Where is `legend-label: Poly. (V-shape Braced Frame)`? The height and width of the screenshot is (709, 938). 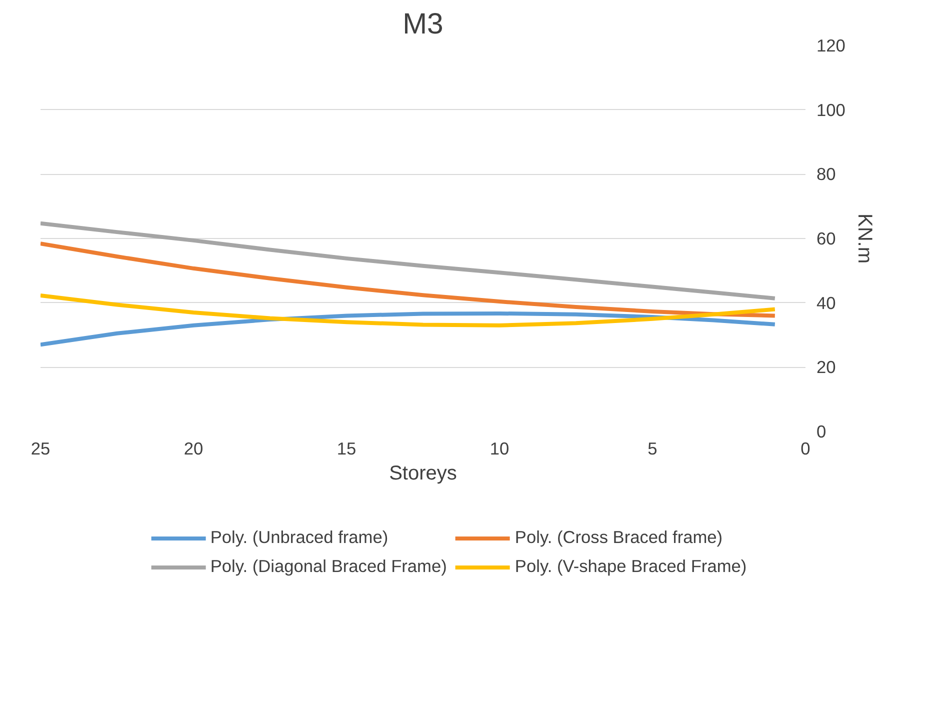
legend-label: Poly. (V-shape Braced Frame) is located at coordinates (630, 566).